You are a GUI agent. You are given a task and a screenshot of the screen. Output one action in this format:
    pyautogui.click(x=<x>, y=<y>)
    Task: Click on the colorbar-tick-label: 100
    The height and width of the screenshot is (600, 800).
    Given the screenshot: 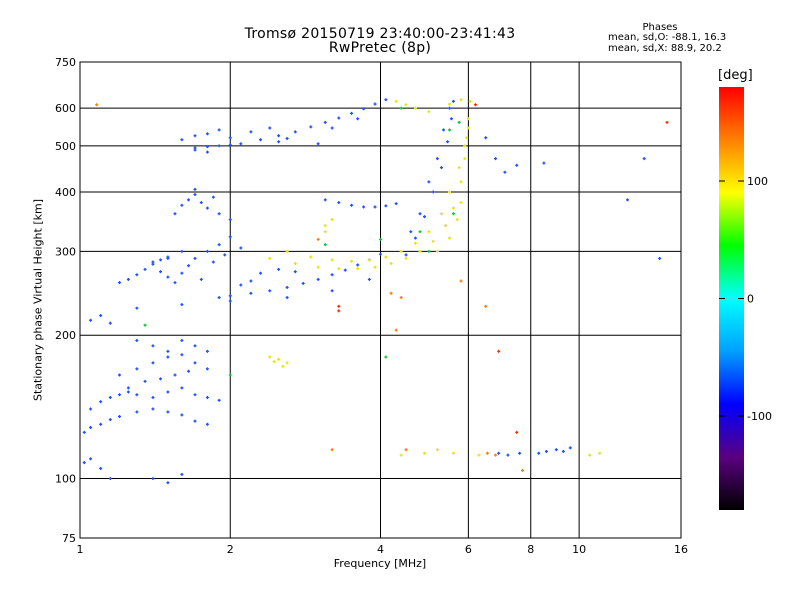 What is the action you would take?
    pyautogui.click(x=757, y=181)
    